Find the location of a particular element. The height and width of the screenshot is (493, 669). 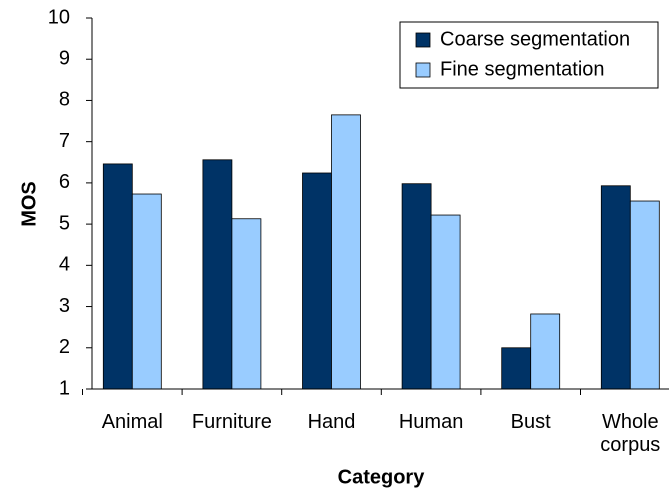

legend-label: Coarse segmentation is located at coordinates (535, 39).